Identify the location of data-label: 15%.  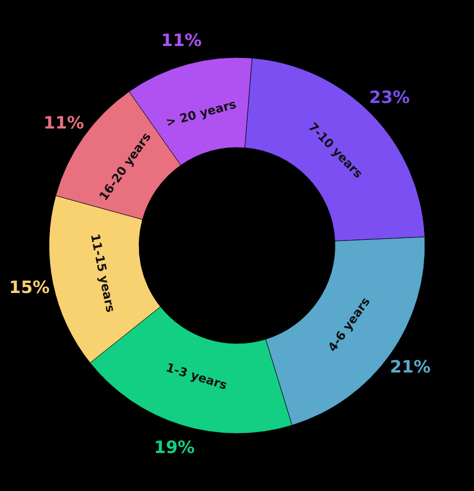
(29, 288).